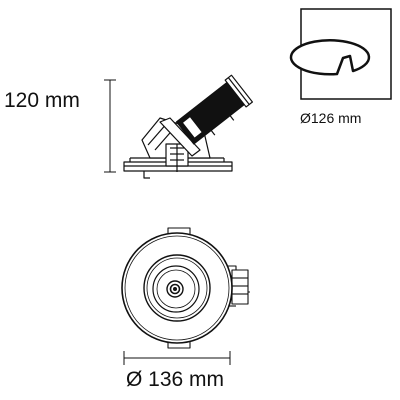  Describe the element at coordinates (331, 118) in the screenshot. I see `cutout-diameter-label: Ø126 mm` at that location.